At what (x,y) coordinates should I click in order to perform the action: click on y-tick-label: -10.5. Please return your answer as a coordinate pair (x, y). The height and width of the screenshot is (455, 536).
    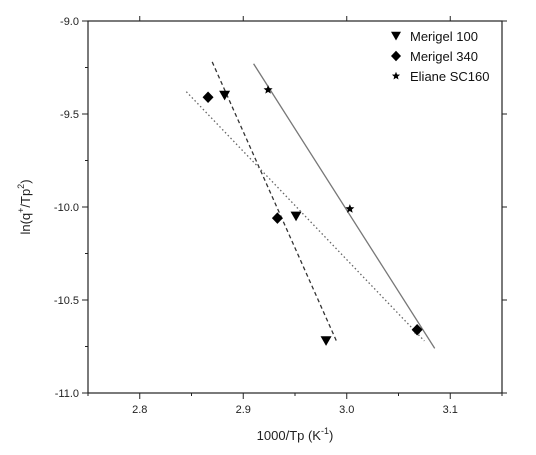
    Looking at the image, I should click on (66, 301).